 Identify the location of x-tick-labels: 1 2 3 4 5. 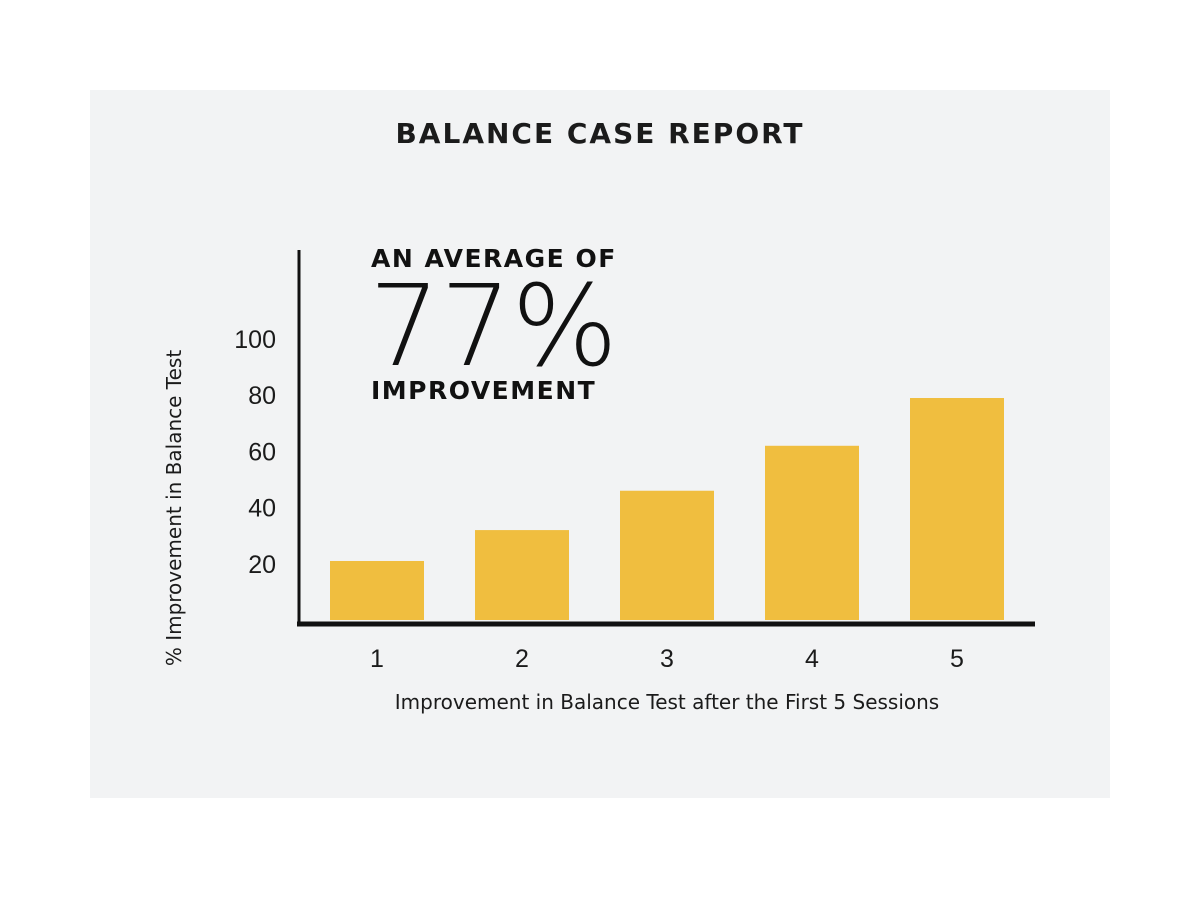
(667, 659).